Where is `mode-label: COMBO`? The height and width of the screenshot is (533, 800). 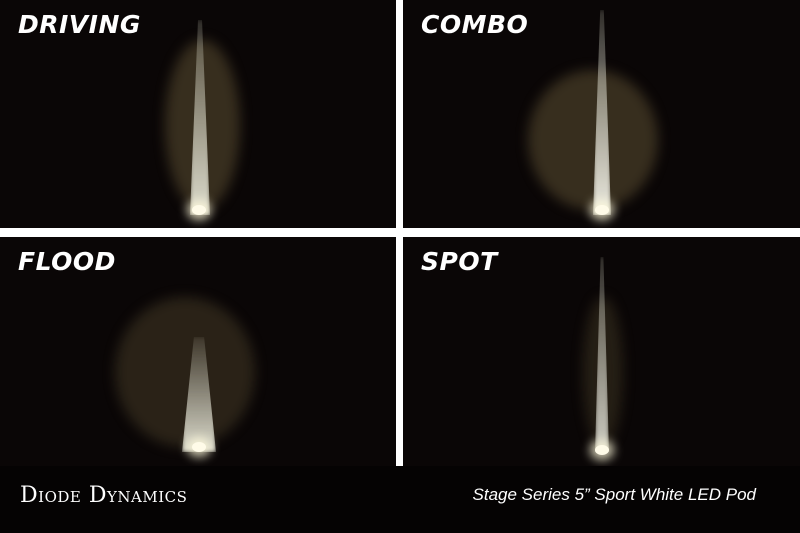
mode-label: COMBO is located at coordinates (475, 24).